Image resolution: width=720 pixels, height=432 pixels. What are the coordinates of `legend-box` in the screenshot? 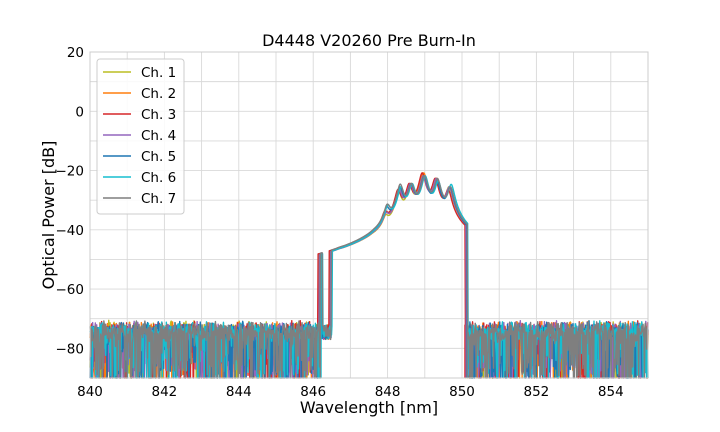 It's located at (140, 136).